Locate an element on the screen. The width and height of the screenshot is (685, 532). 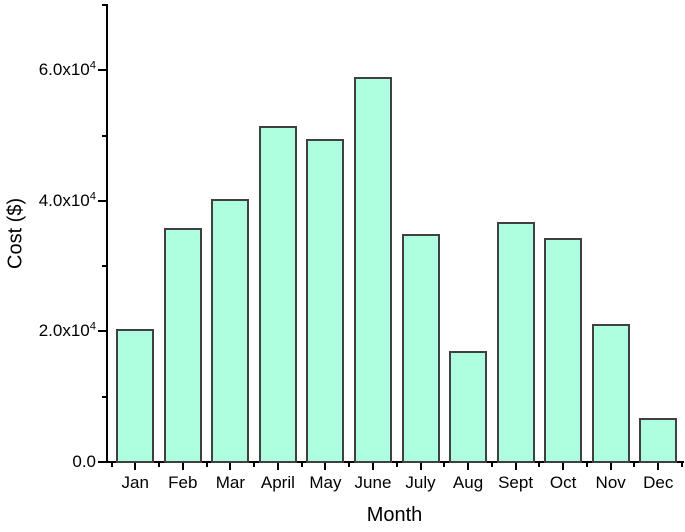
y-tick-label: 0.0 is located at coordinates (84, 461).